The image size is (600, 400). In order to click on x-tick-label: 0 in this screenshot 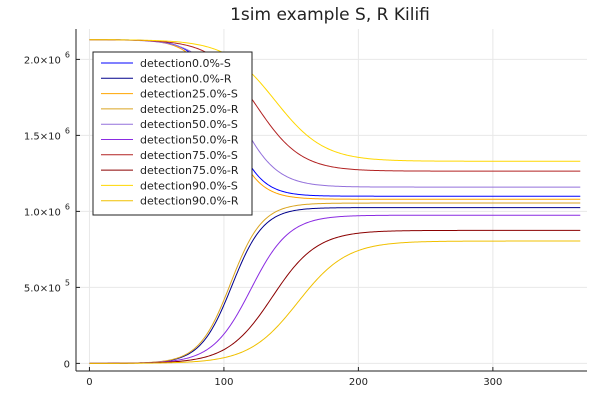, I will do `click(89, 382)`.